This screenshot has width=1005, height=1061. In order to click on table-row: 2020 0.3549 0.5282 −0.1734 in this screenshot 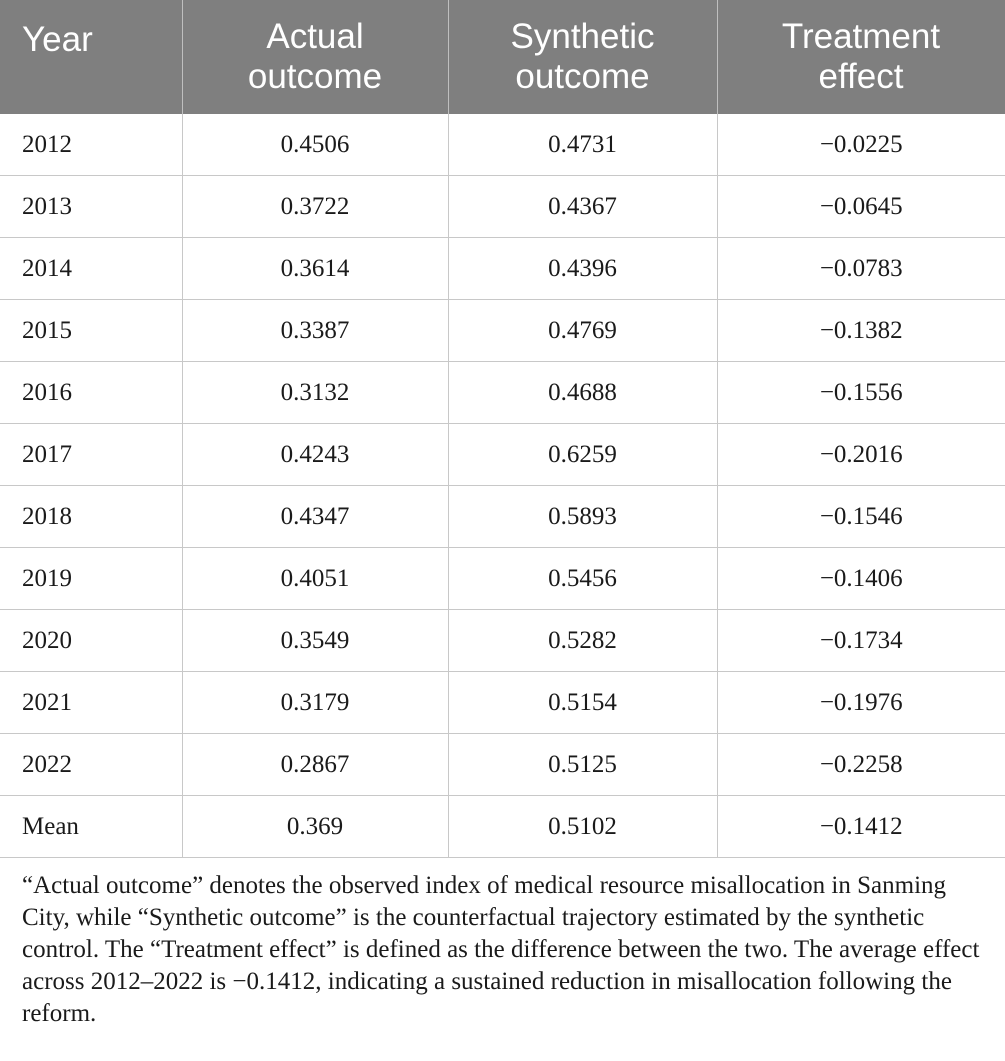, I will do `click(502, 640)`.